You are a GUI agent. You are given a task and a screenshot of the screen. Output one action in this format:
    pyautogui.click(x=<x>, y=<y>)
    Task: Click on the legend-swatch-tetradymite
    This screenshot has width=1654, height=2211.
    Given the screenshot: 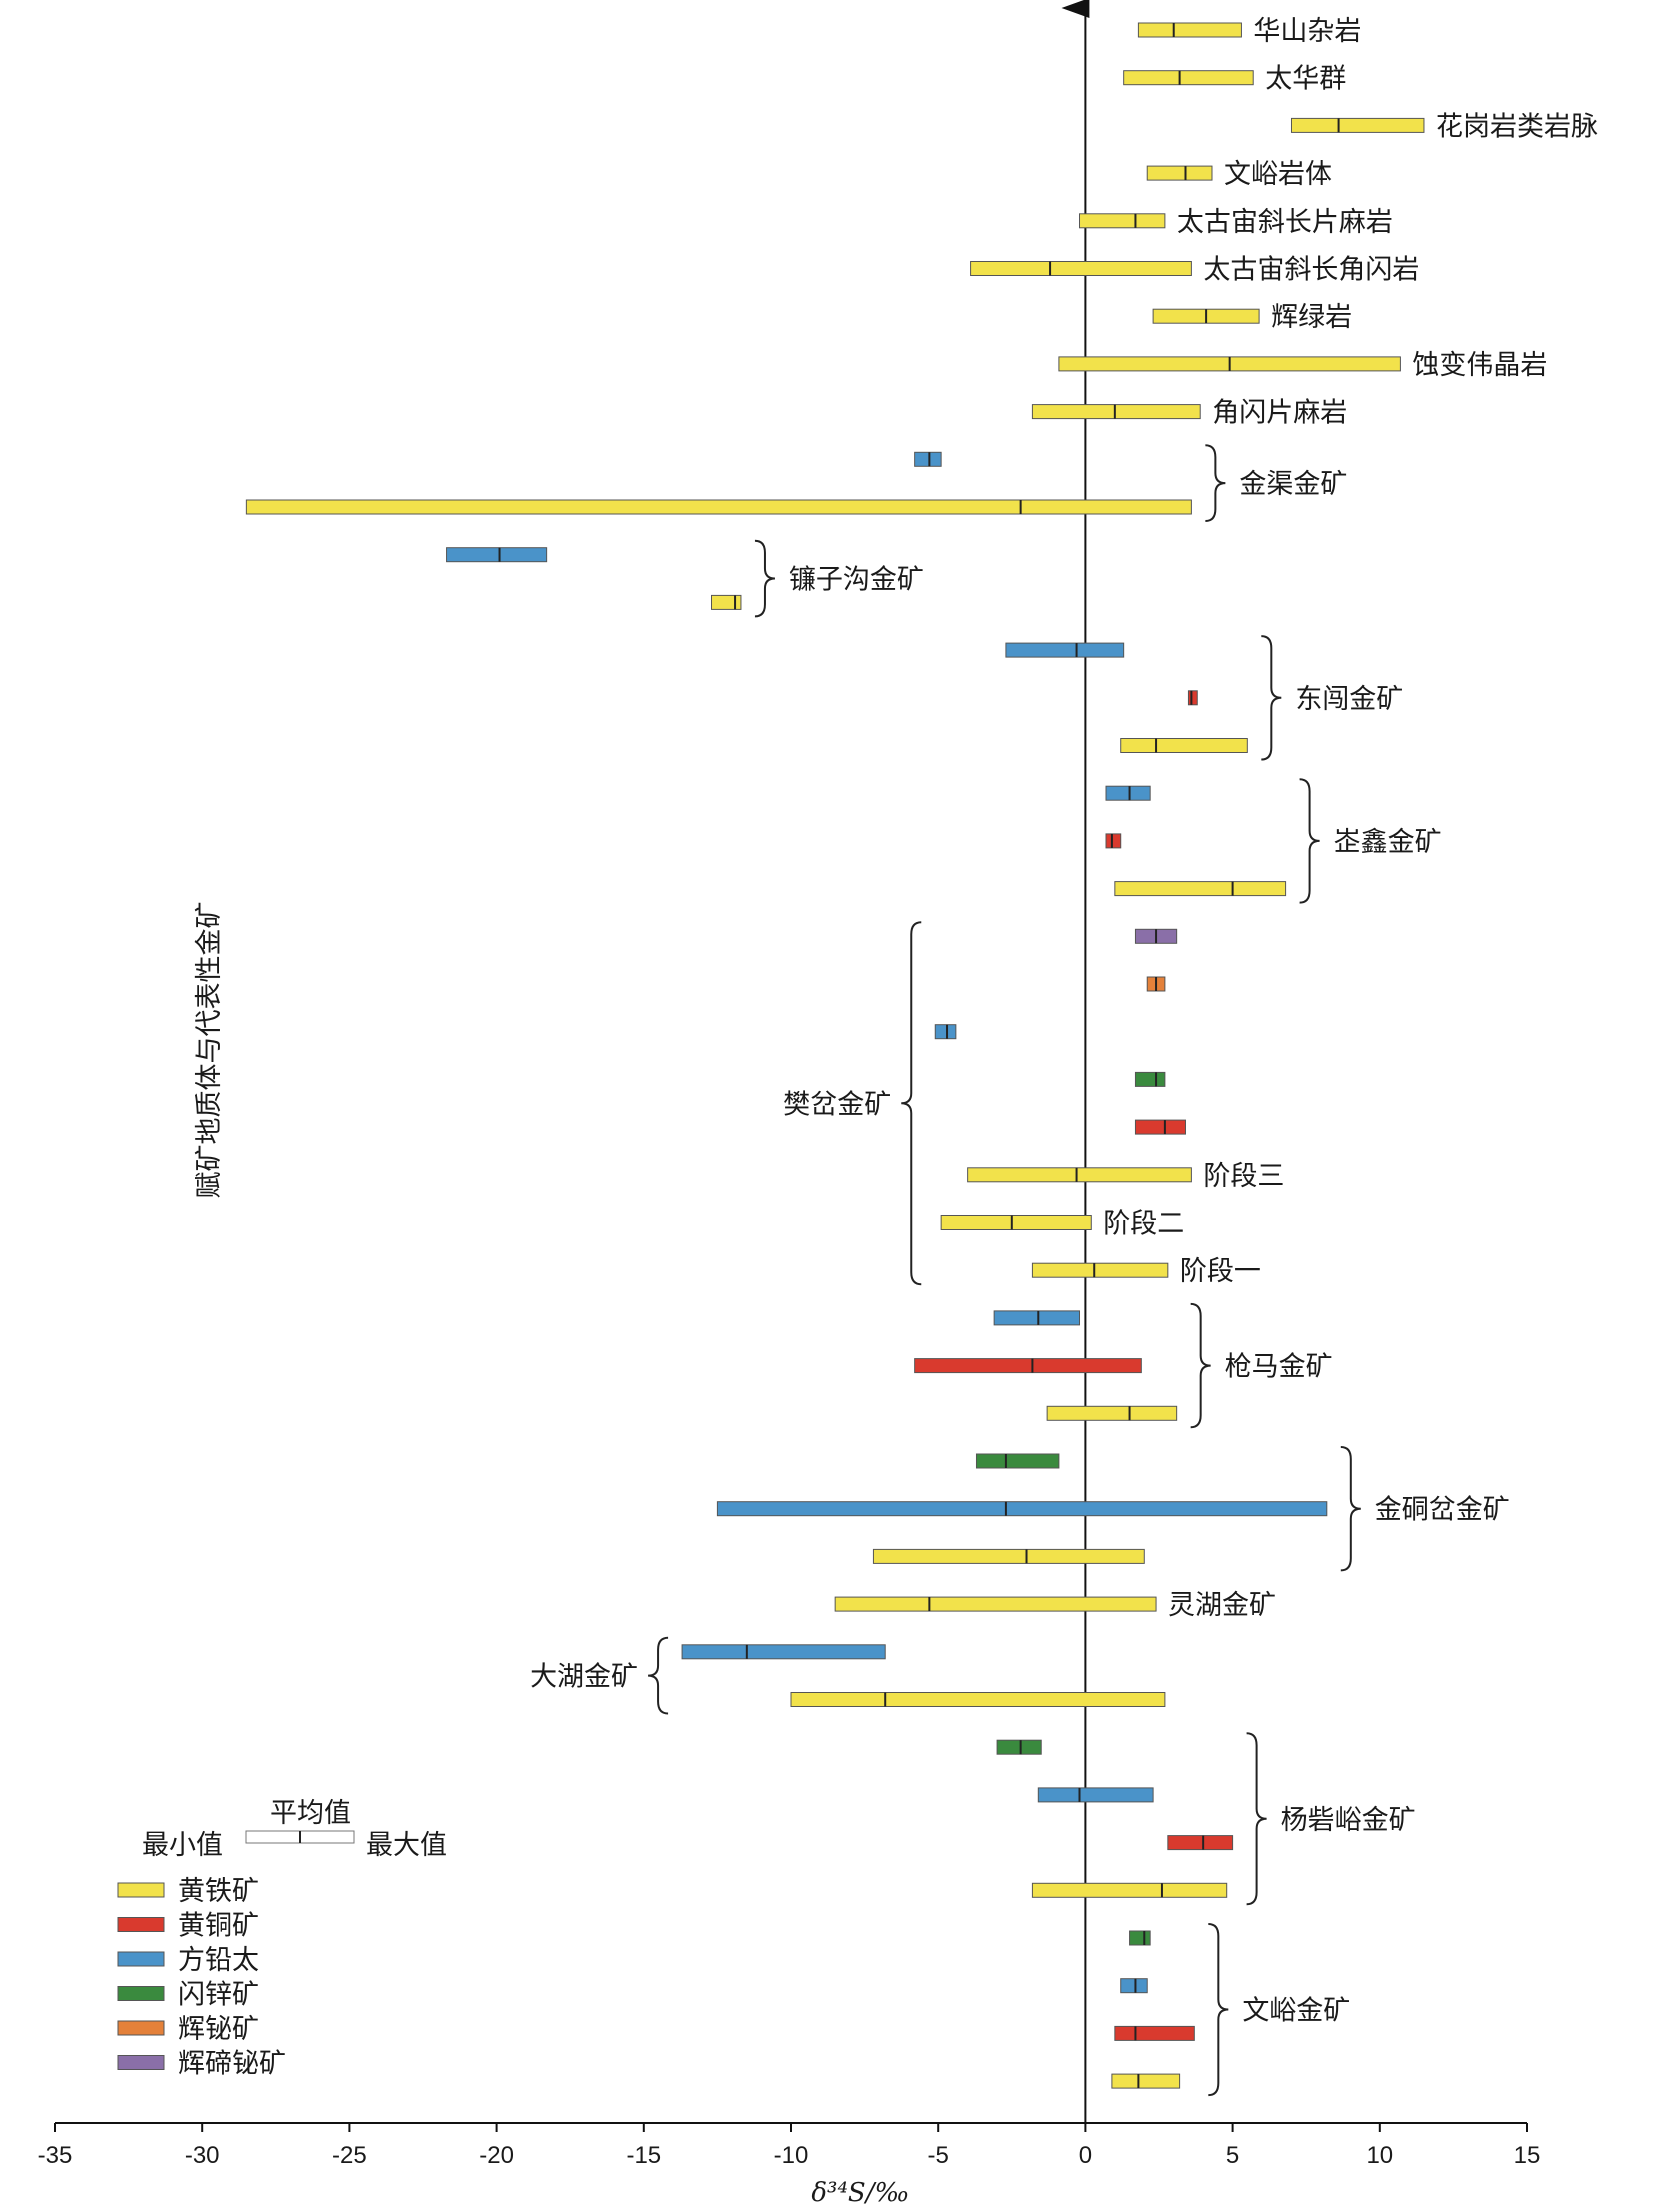 What is the action you would take?
    pyautogui.click(x=141, y=2062)
    